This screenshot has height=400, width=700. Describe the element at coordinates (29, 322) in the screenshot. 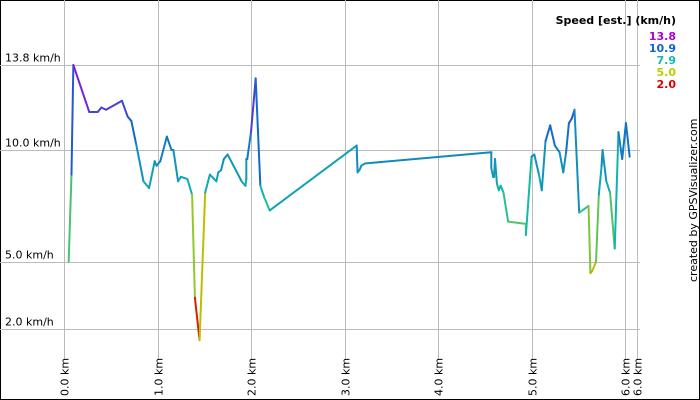

I see `y-tick-label: 2.0 km/h` at that location.